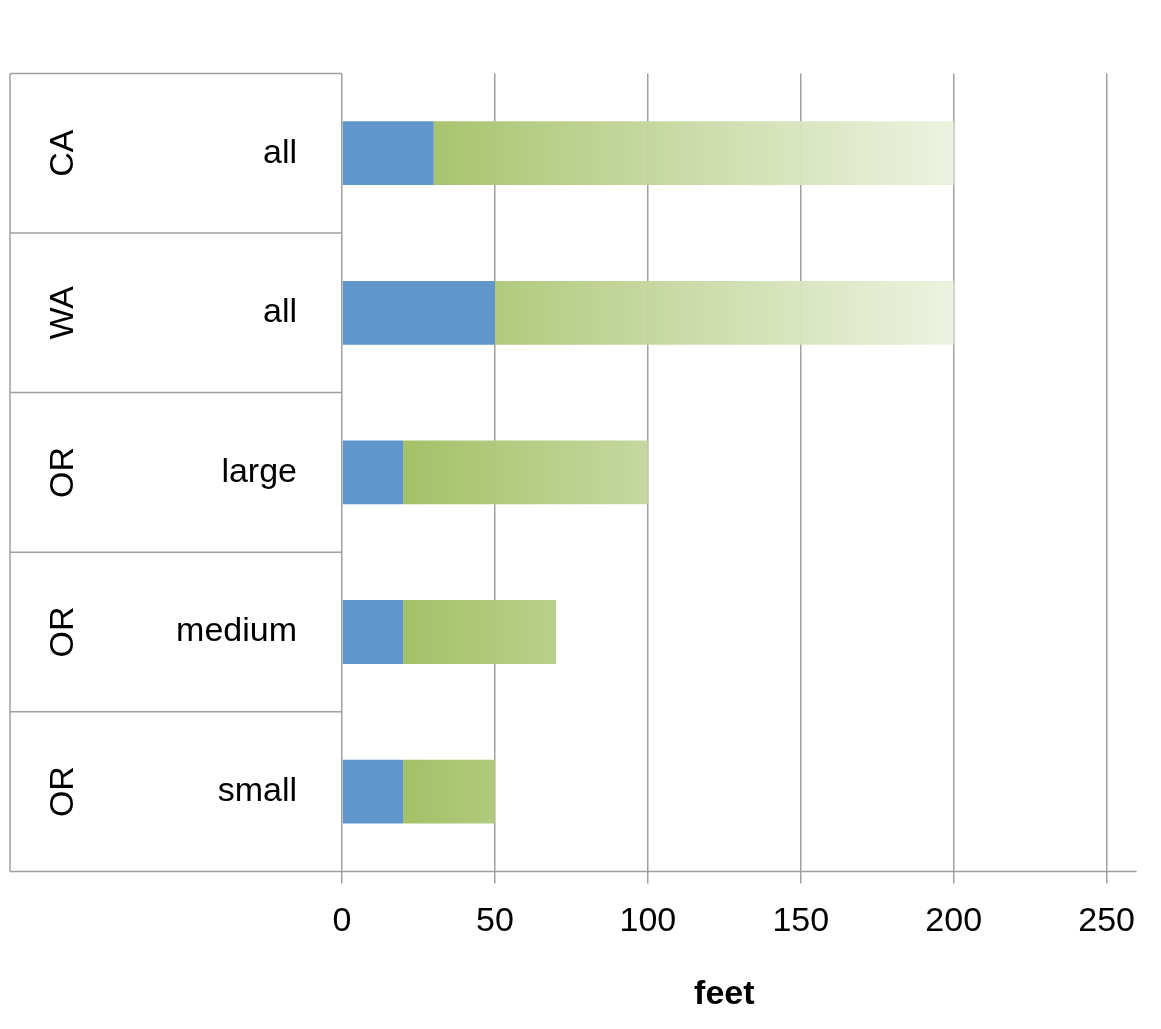 This screenshot has width=1161, height=1029. I want to click on x-tick-label: 50, so click(495, 919).